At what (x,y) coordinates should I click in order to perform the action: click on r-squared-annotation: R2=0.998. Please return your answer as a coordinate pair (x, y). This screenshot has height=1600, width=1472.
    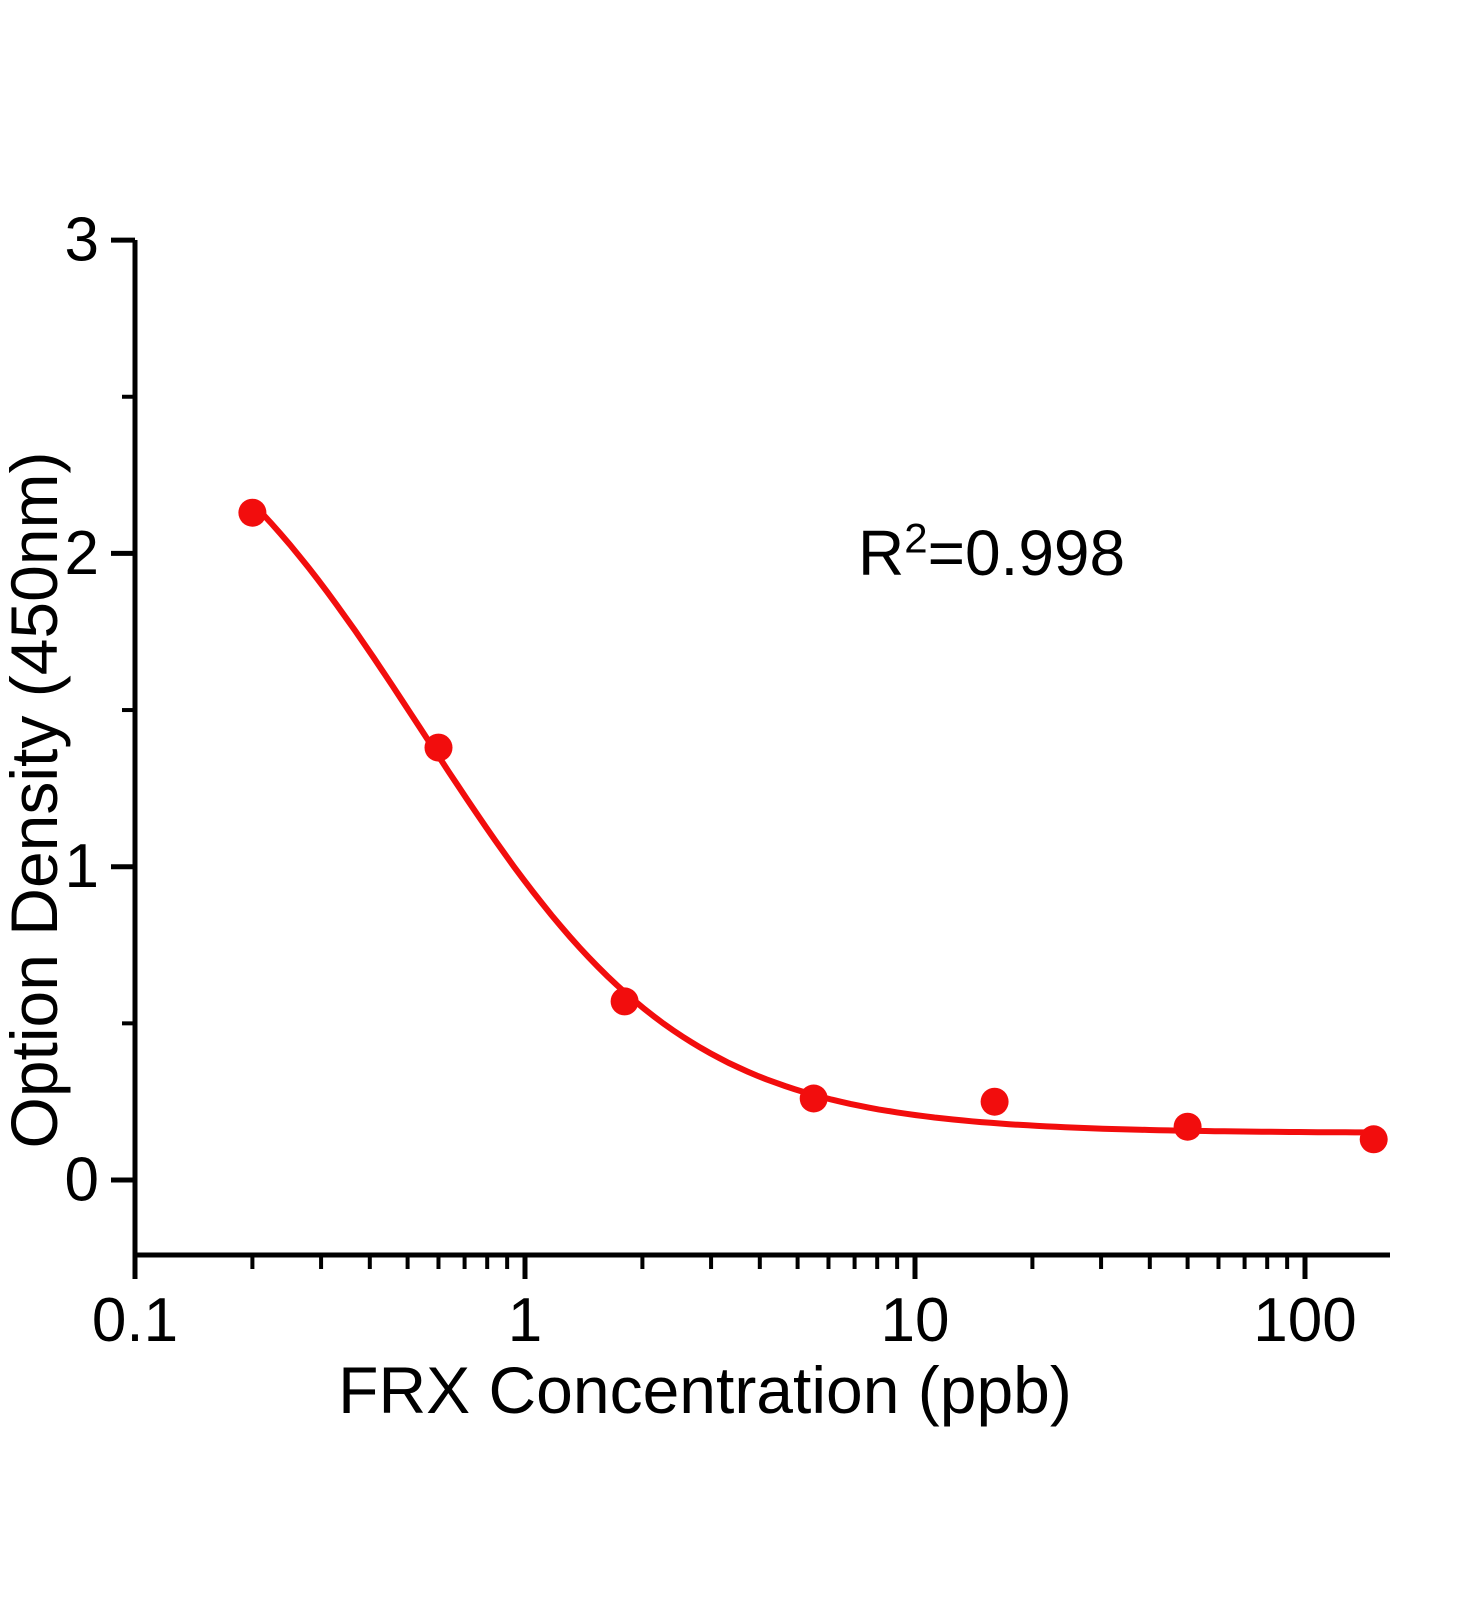
    Looking at the image, I should click on (991, 553).